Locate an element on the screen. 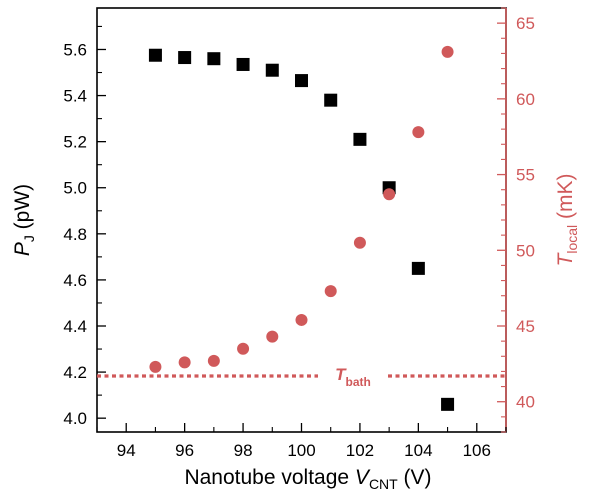 The image size is (597, 493). x-axis-label-sub: CNT is located at coordinates (383, 484).